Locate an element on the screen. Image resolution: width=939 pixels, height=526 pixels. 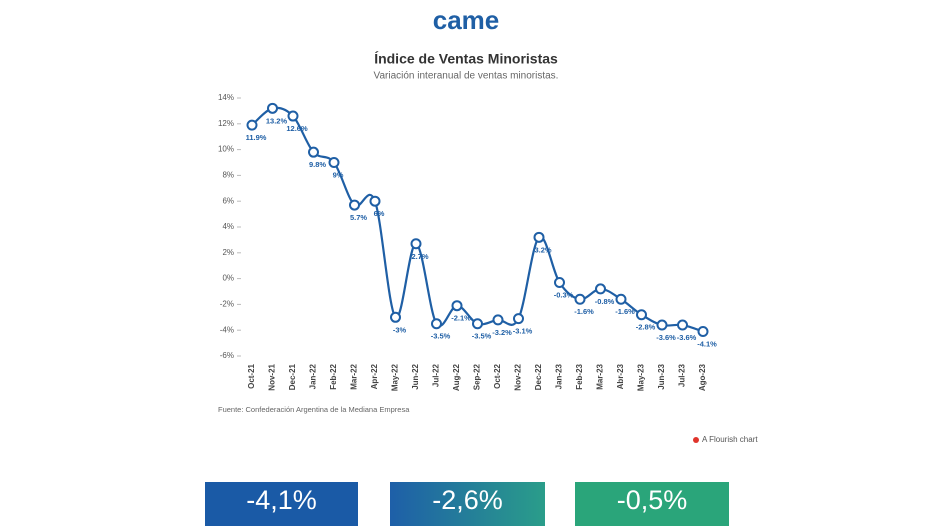
x-tick-label: Dec-22 is located at coordinates (538, 376).